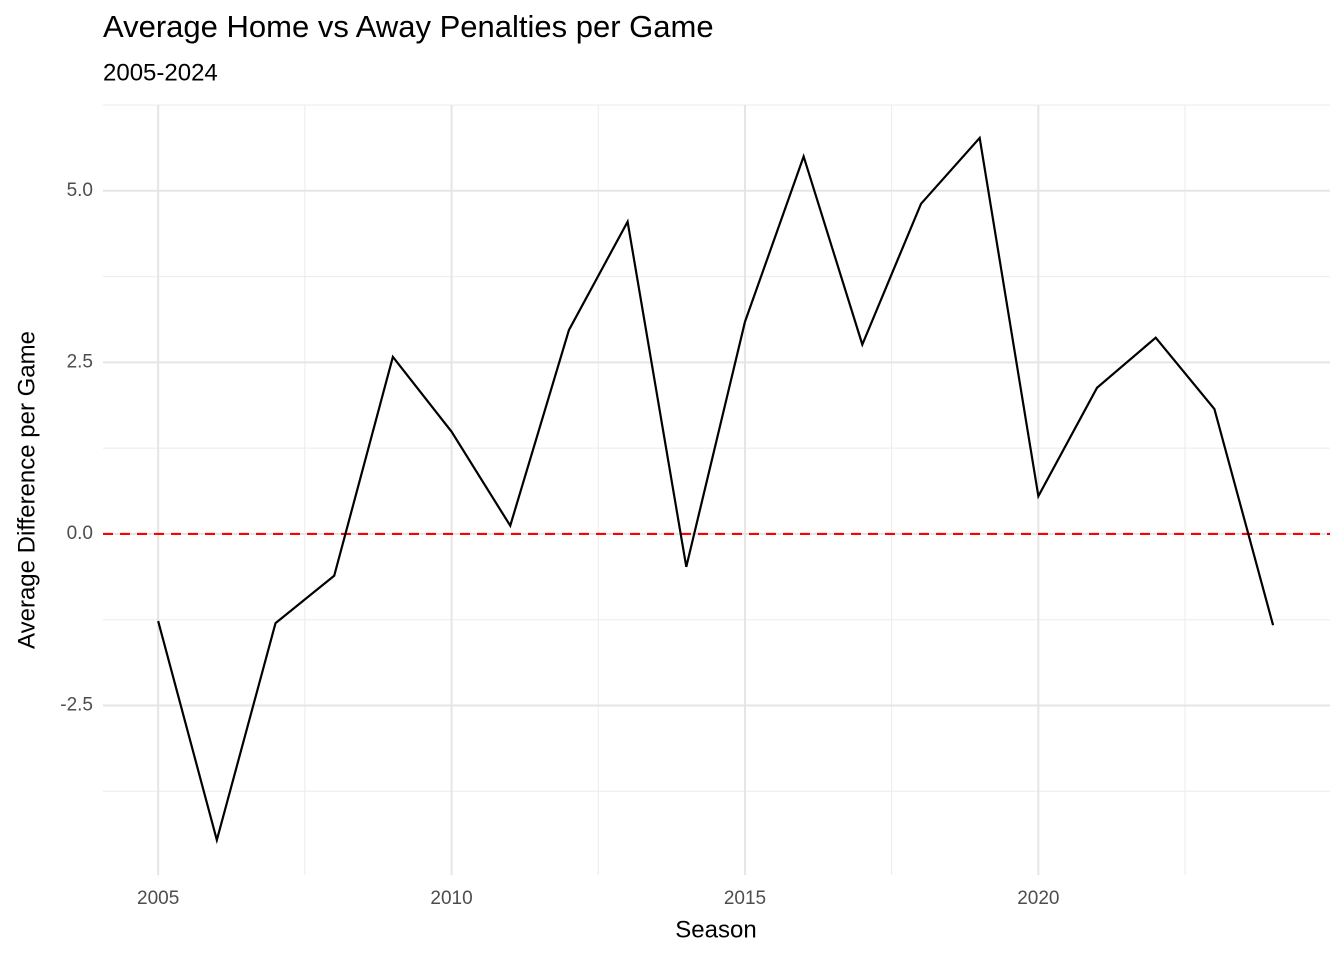  What do you see at coordinates (76, 705) in the screenshot?
I see `y-tick-label: -2.5` at bounding box center [76, 705].